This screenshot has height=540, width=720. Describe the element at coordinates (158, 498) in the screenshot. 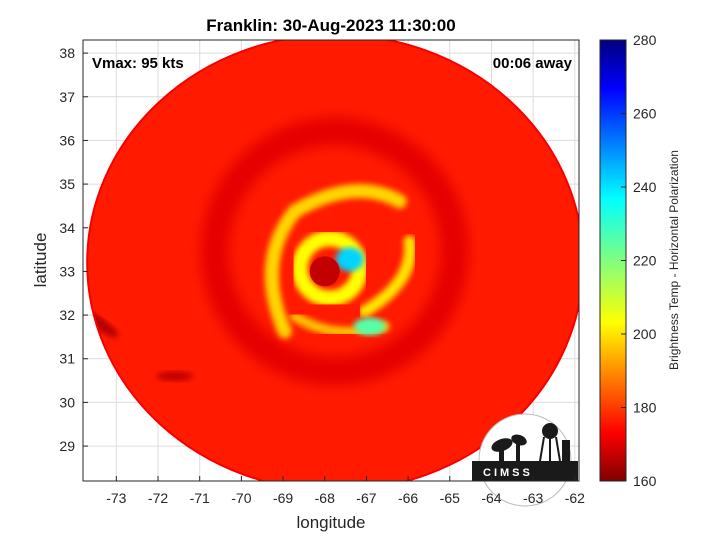

I see `x-tick-label: -72` at that location.